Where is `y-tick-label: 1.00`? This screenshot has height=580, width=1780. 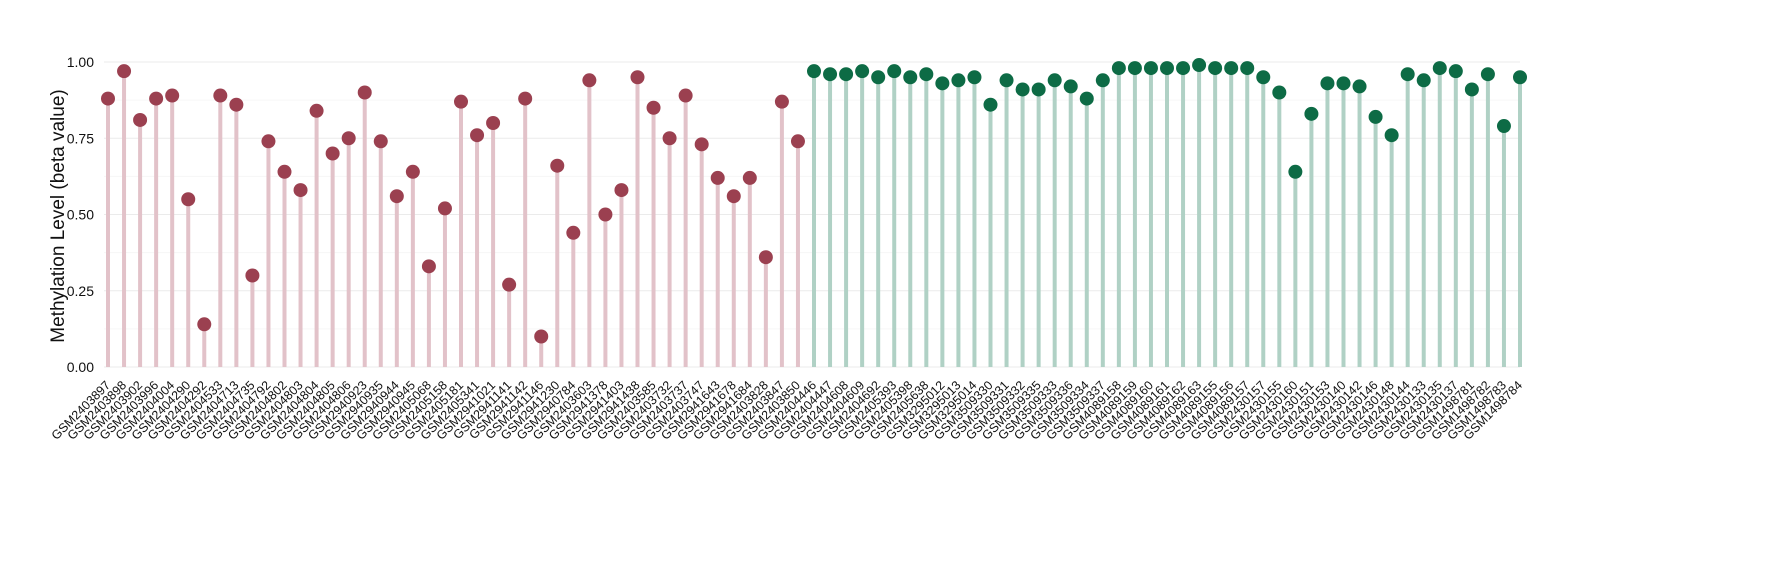
y-tick-label: 1.00 is located at coordinates (80, 62).